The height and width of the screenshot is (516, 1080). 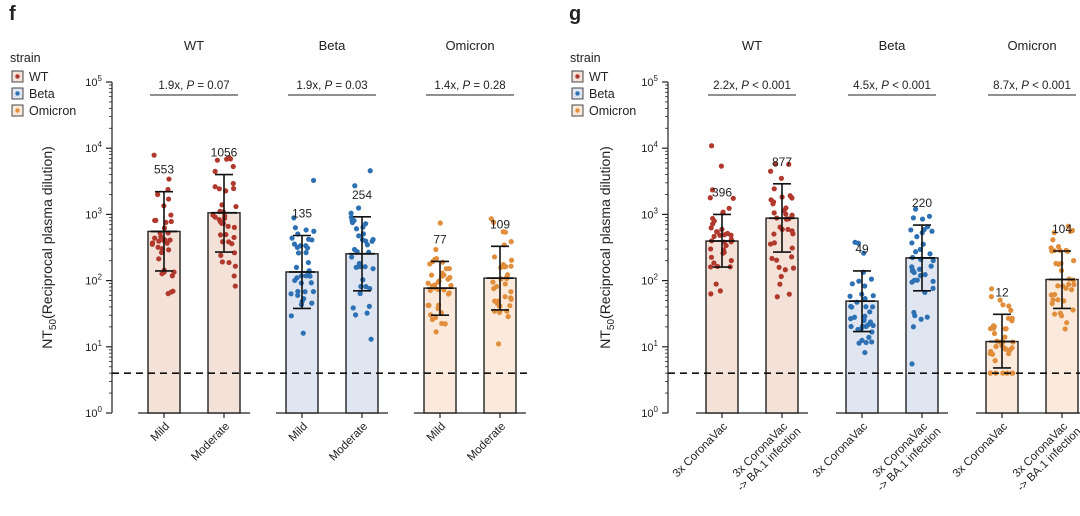 I want to click on category-label: 3x CoronaVac-> BA.1 infection, so click(x=905, y=455).